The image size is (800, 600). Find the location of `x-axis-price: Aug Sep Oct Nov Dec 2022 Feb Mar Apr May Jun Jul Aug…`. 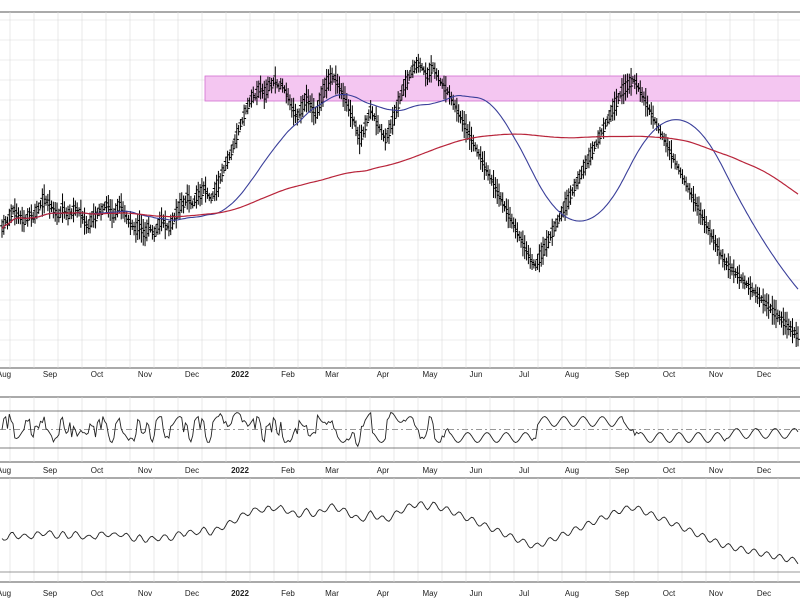

x-axis-price: Aug Sep Oct Nov Dec 2022 Feb Mar Apr May Jun Jul Aug… is located at coordinates (385, 374).